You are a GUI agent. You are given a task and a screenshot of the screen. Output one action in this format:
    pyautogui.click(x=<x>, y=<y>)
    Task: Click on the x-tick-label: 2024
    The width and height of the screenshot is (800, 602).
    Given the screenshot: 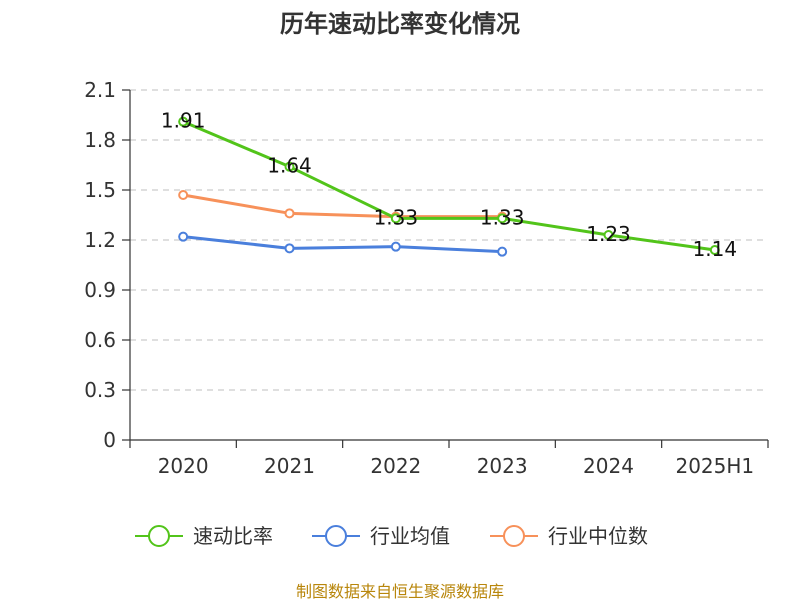 What is the action you would take?
    pyautogui.click(x=608, y=466)
    